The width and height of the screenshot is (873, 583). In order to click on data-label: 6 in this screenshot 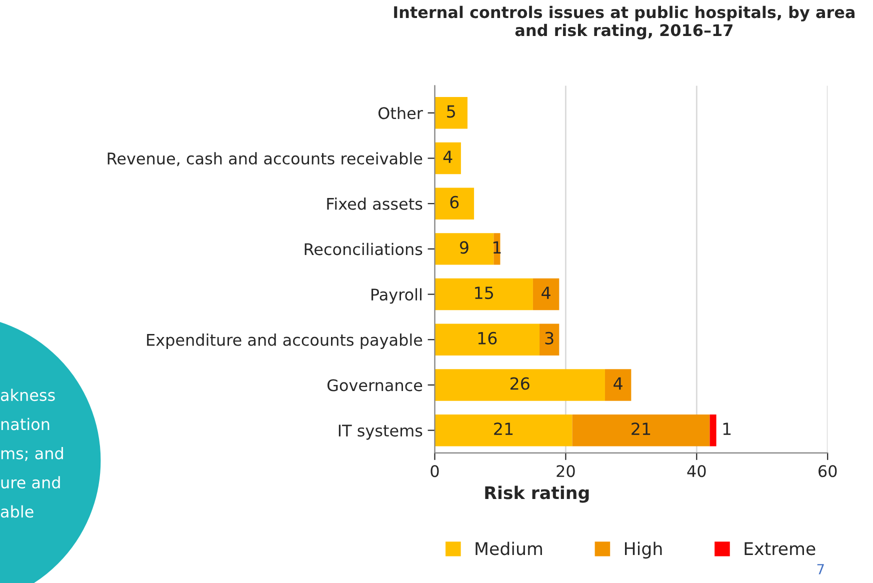, I will do `click(454, 202)`.